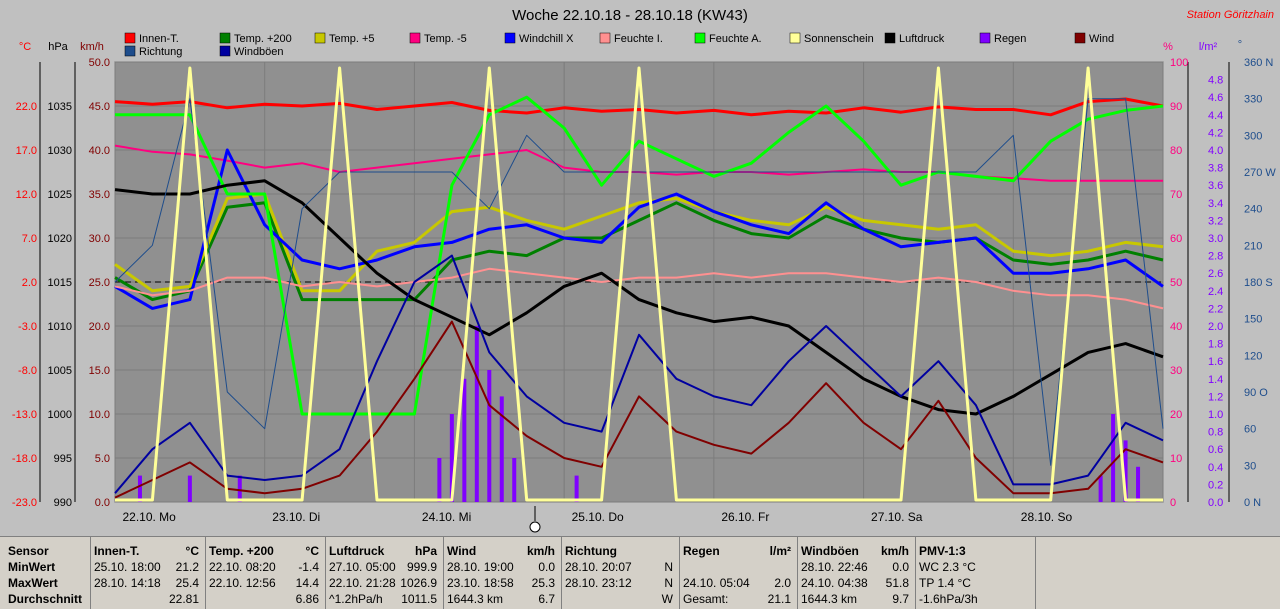 This screenshot has height=609, width=1280. What do you see at coordinates (32, 567) in the screenshot?
I see `stats-label-min: MinWert` at bounding box center [32, 567].